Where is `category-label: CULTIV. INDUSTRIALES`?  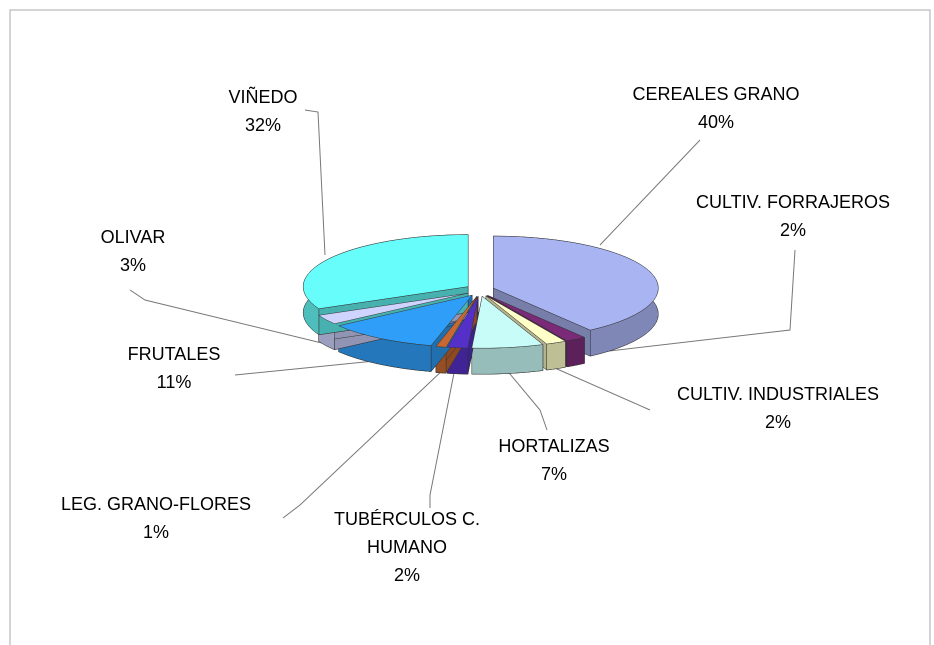
category-label: CULTIV. INDUSTRIALES is located at coordinates (778, 394).